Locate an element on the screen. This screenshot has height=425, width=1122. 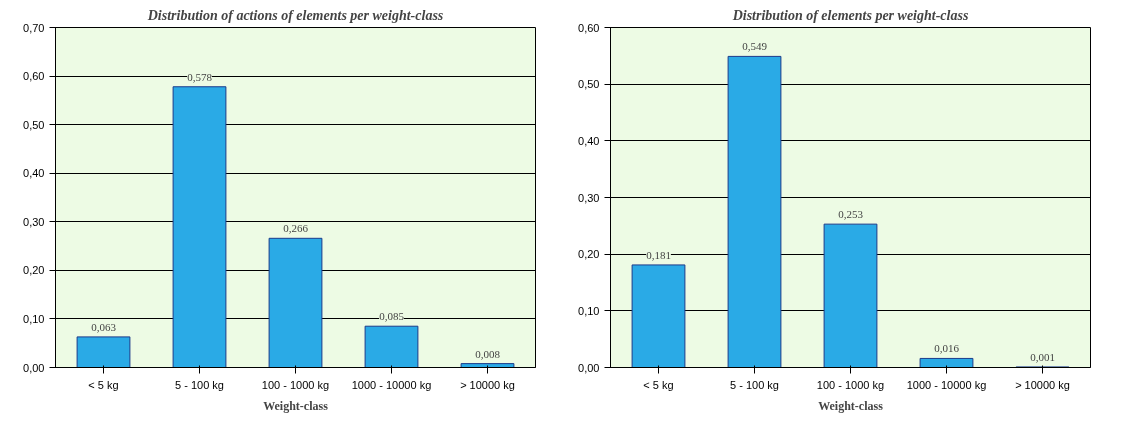
data-label: 0,578 is located at coordinates (200, 76).